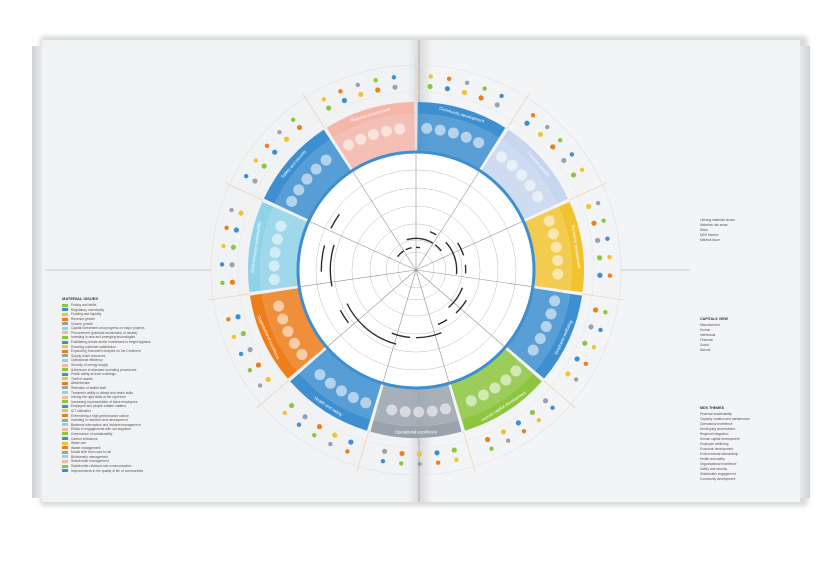  What do you see at coordinates (90, 365) in the screenshot?
I see `legend-label: Security of energy supply` at bounding box center [90, 365].